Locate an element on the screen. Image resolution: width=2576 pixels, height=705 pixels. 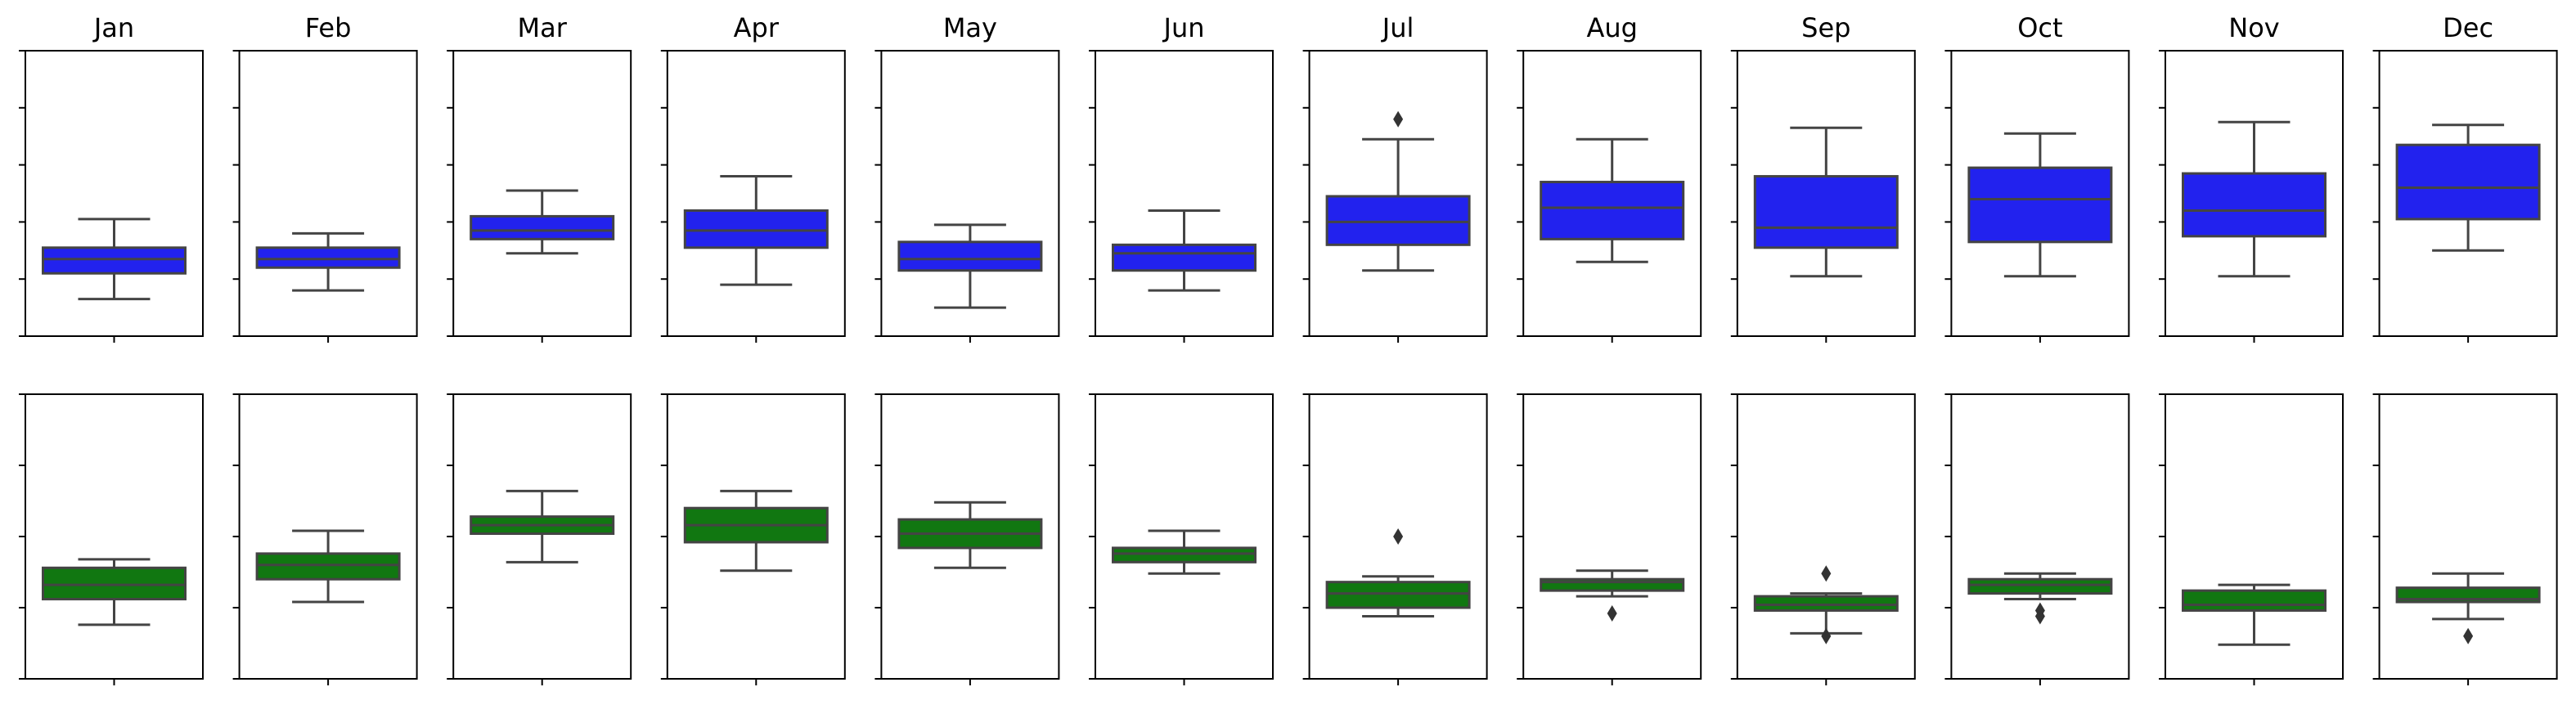
panel-aug-row1: Aug is located at coordinates (1610, 177).